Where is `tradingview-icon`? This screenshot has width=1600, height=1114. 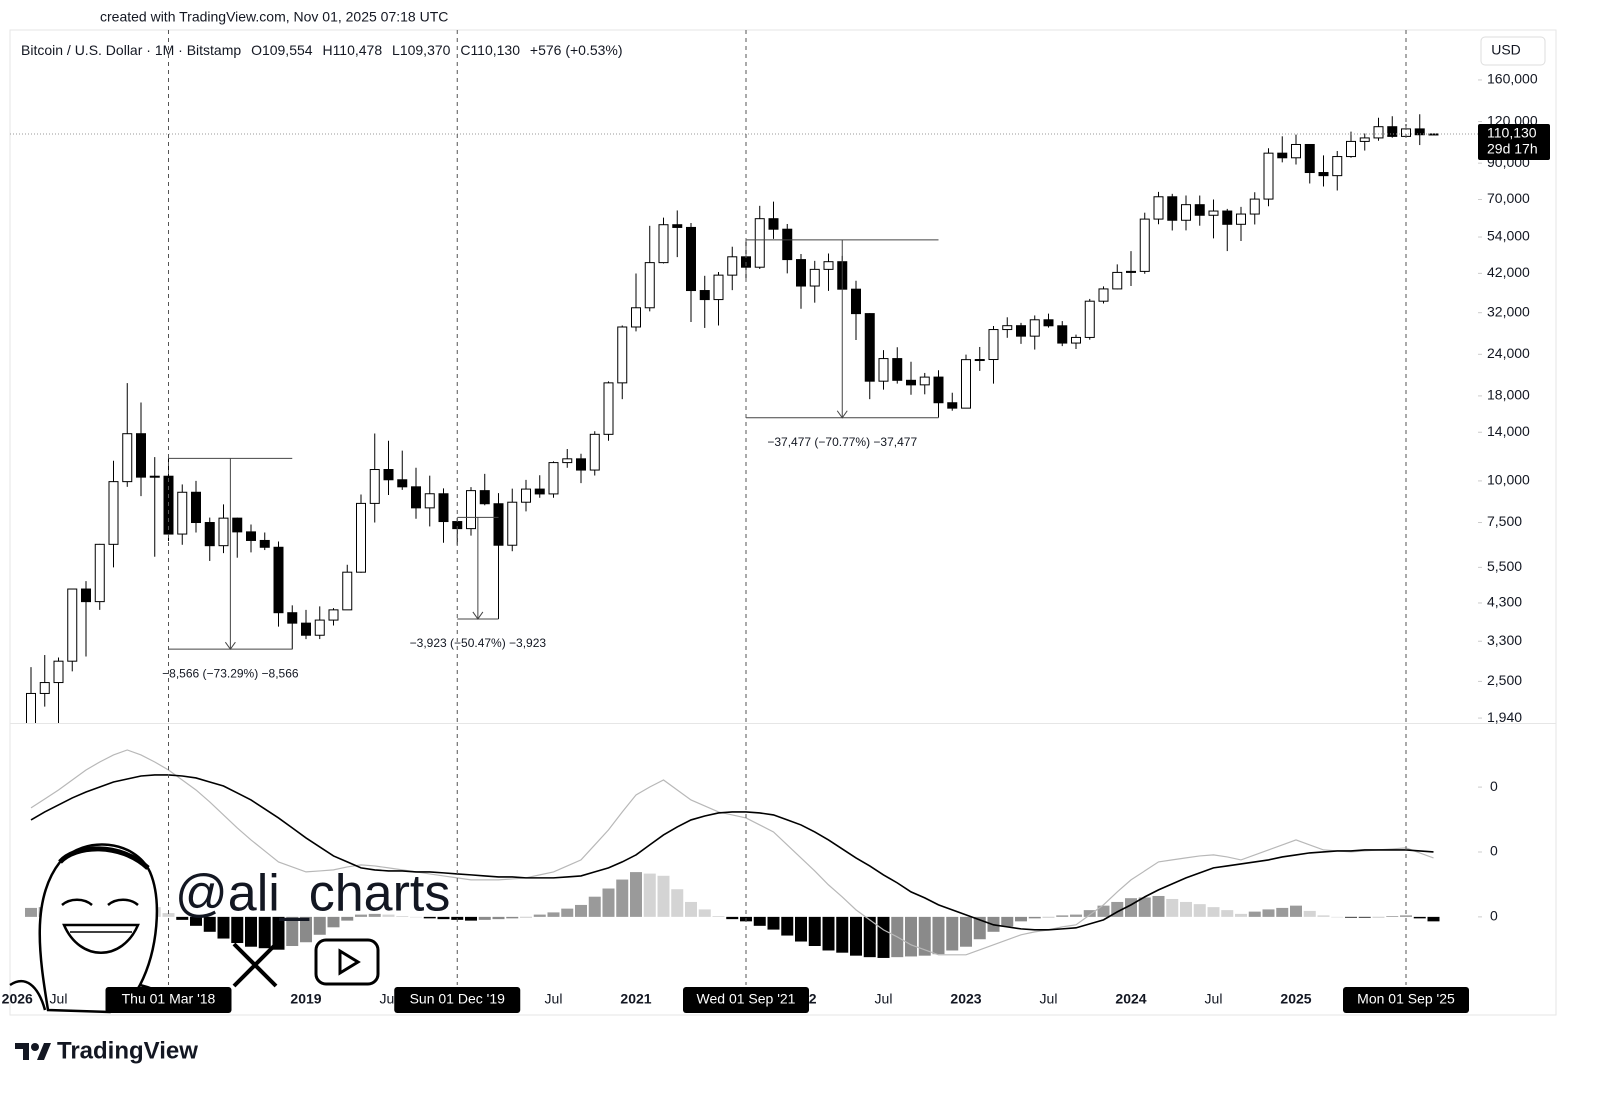
tradingview-icon is located at coordinates (33, 1051).